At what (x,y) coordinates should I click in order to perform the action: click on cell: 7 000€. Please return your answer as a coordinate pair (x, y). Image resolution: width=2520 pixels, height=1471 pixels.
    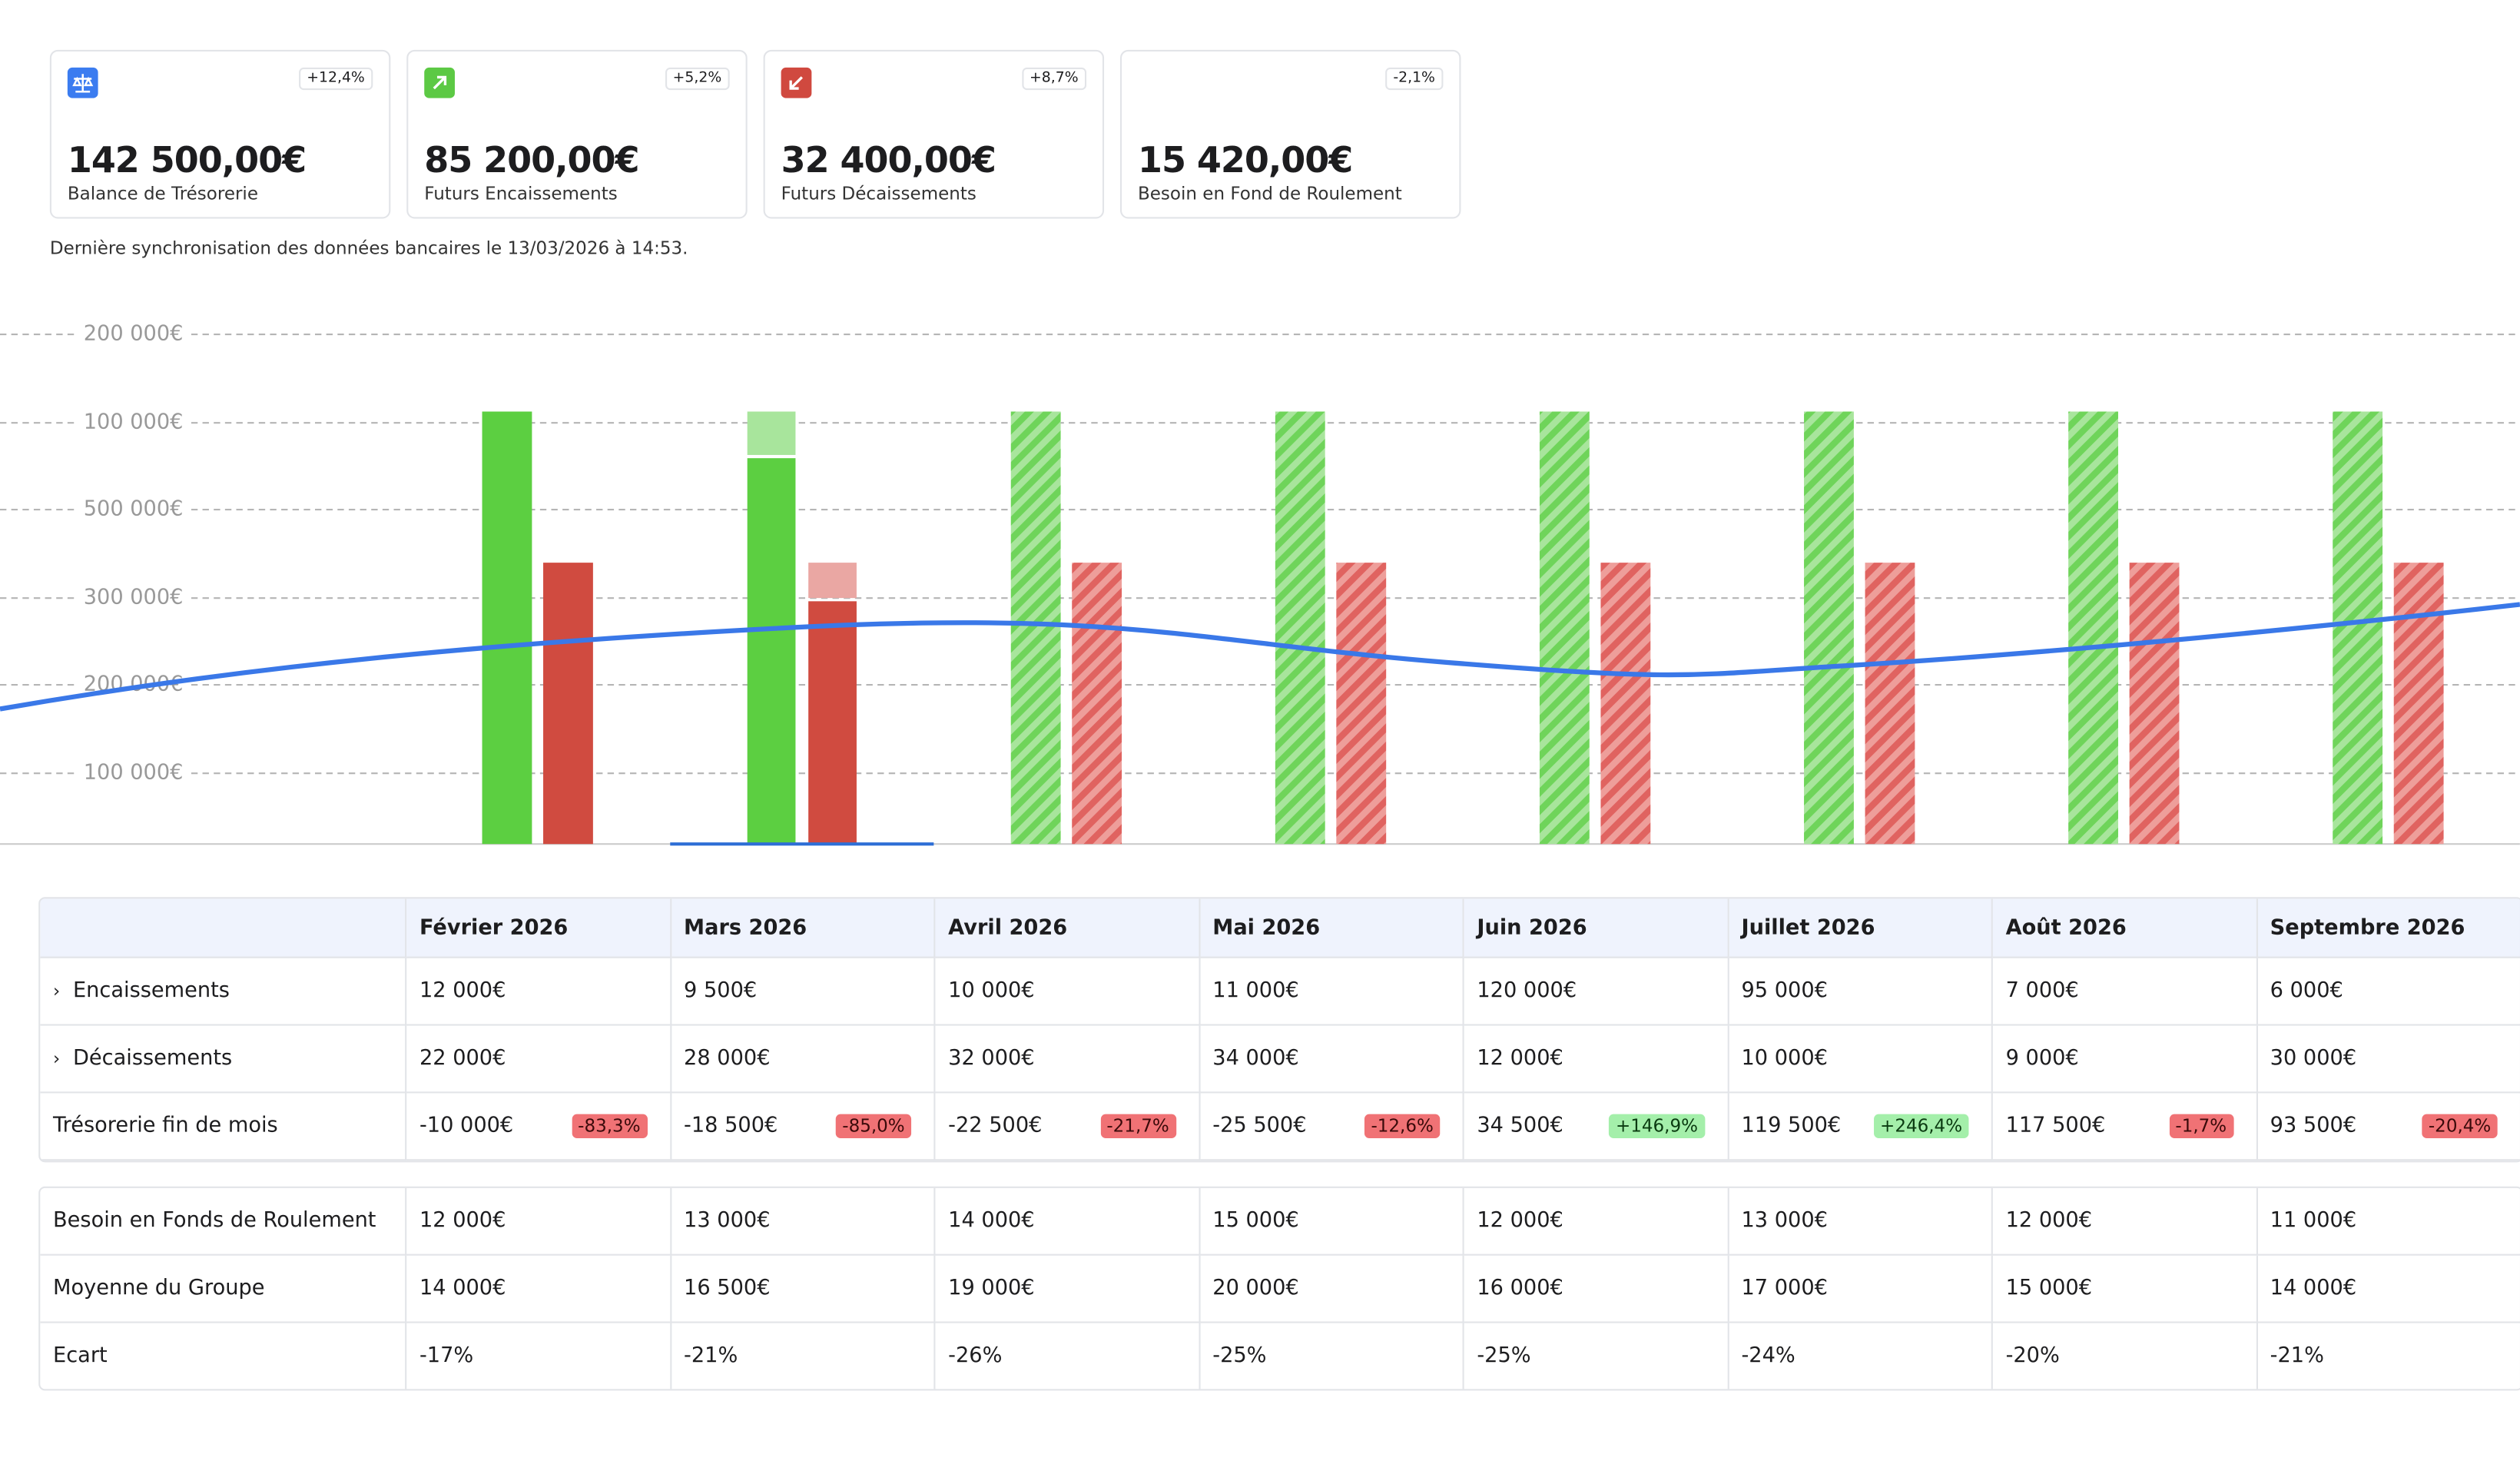
    Looking at the image, I should click on (2124, 992).